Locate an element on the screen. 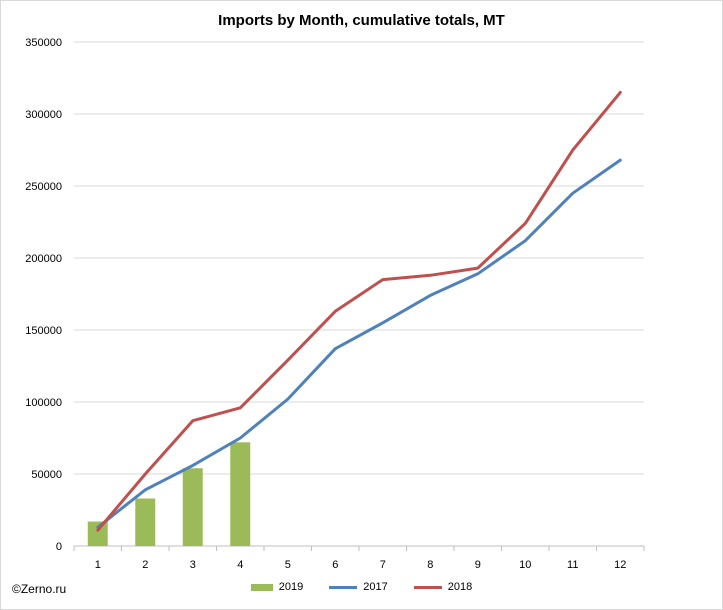 The height and width of the screenshot is (610, 723). legend-label-2018: 2018 is located at coordinates (460, 587).